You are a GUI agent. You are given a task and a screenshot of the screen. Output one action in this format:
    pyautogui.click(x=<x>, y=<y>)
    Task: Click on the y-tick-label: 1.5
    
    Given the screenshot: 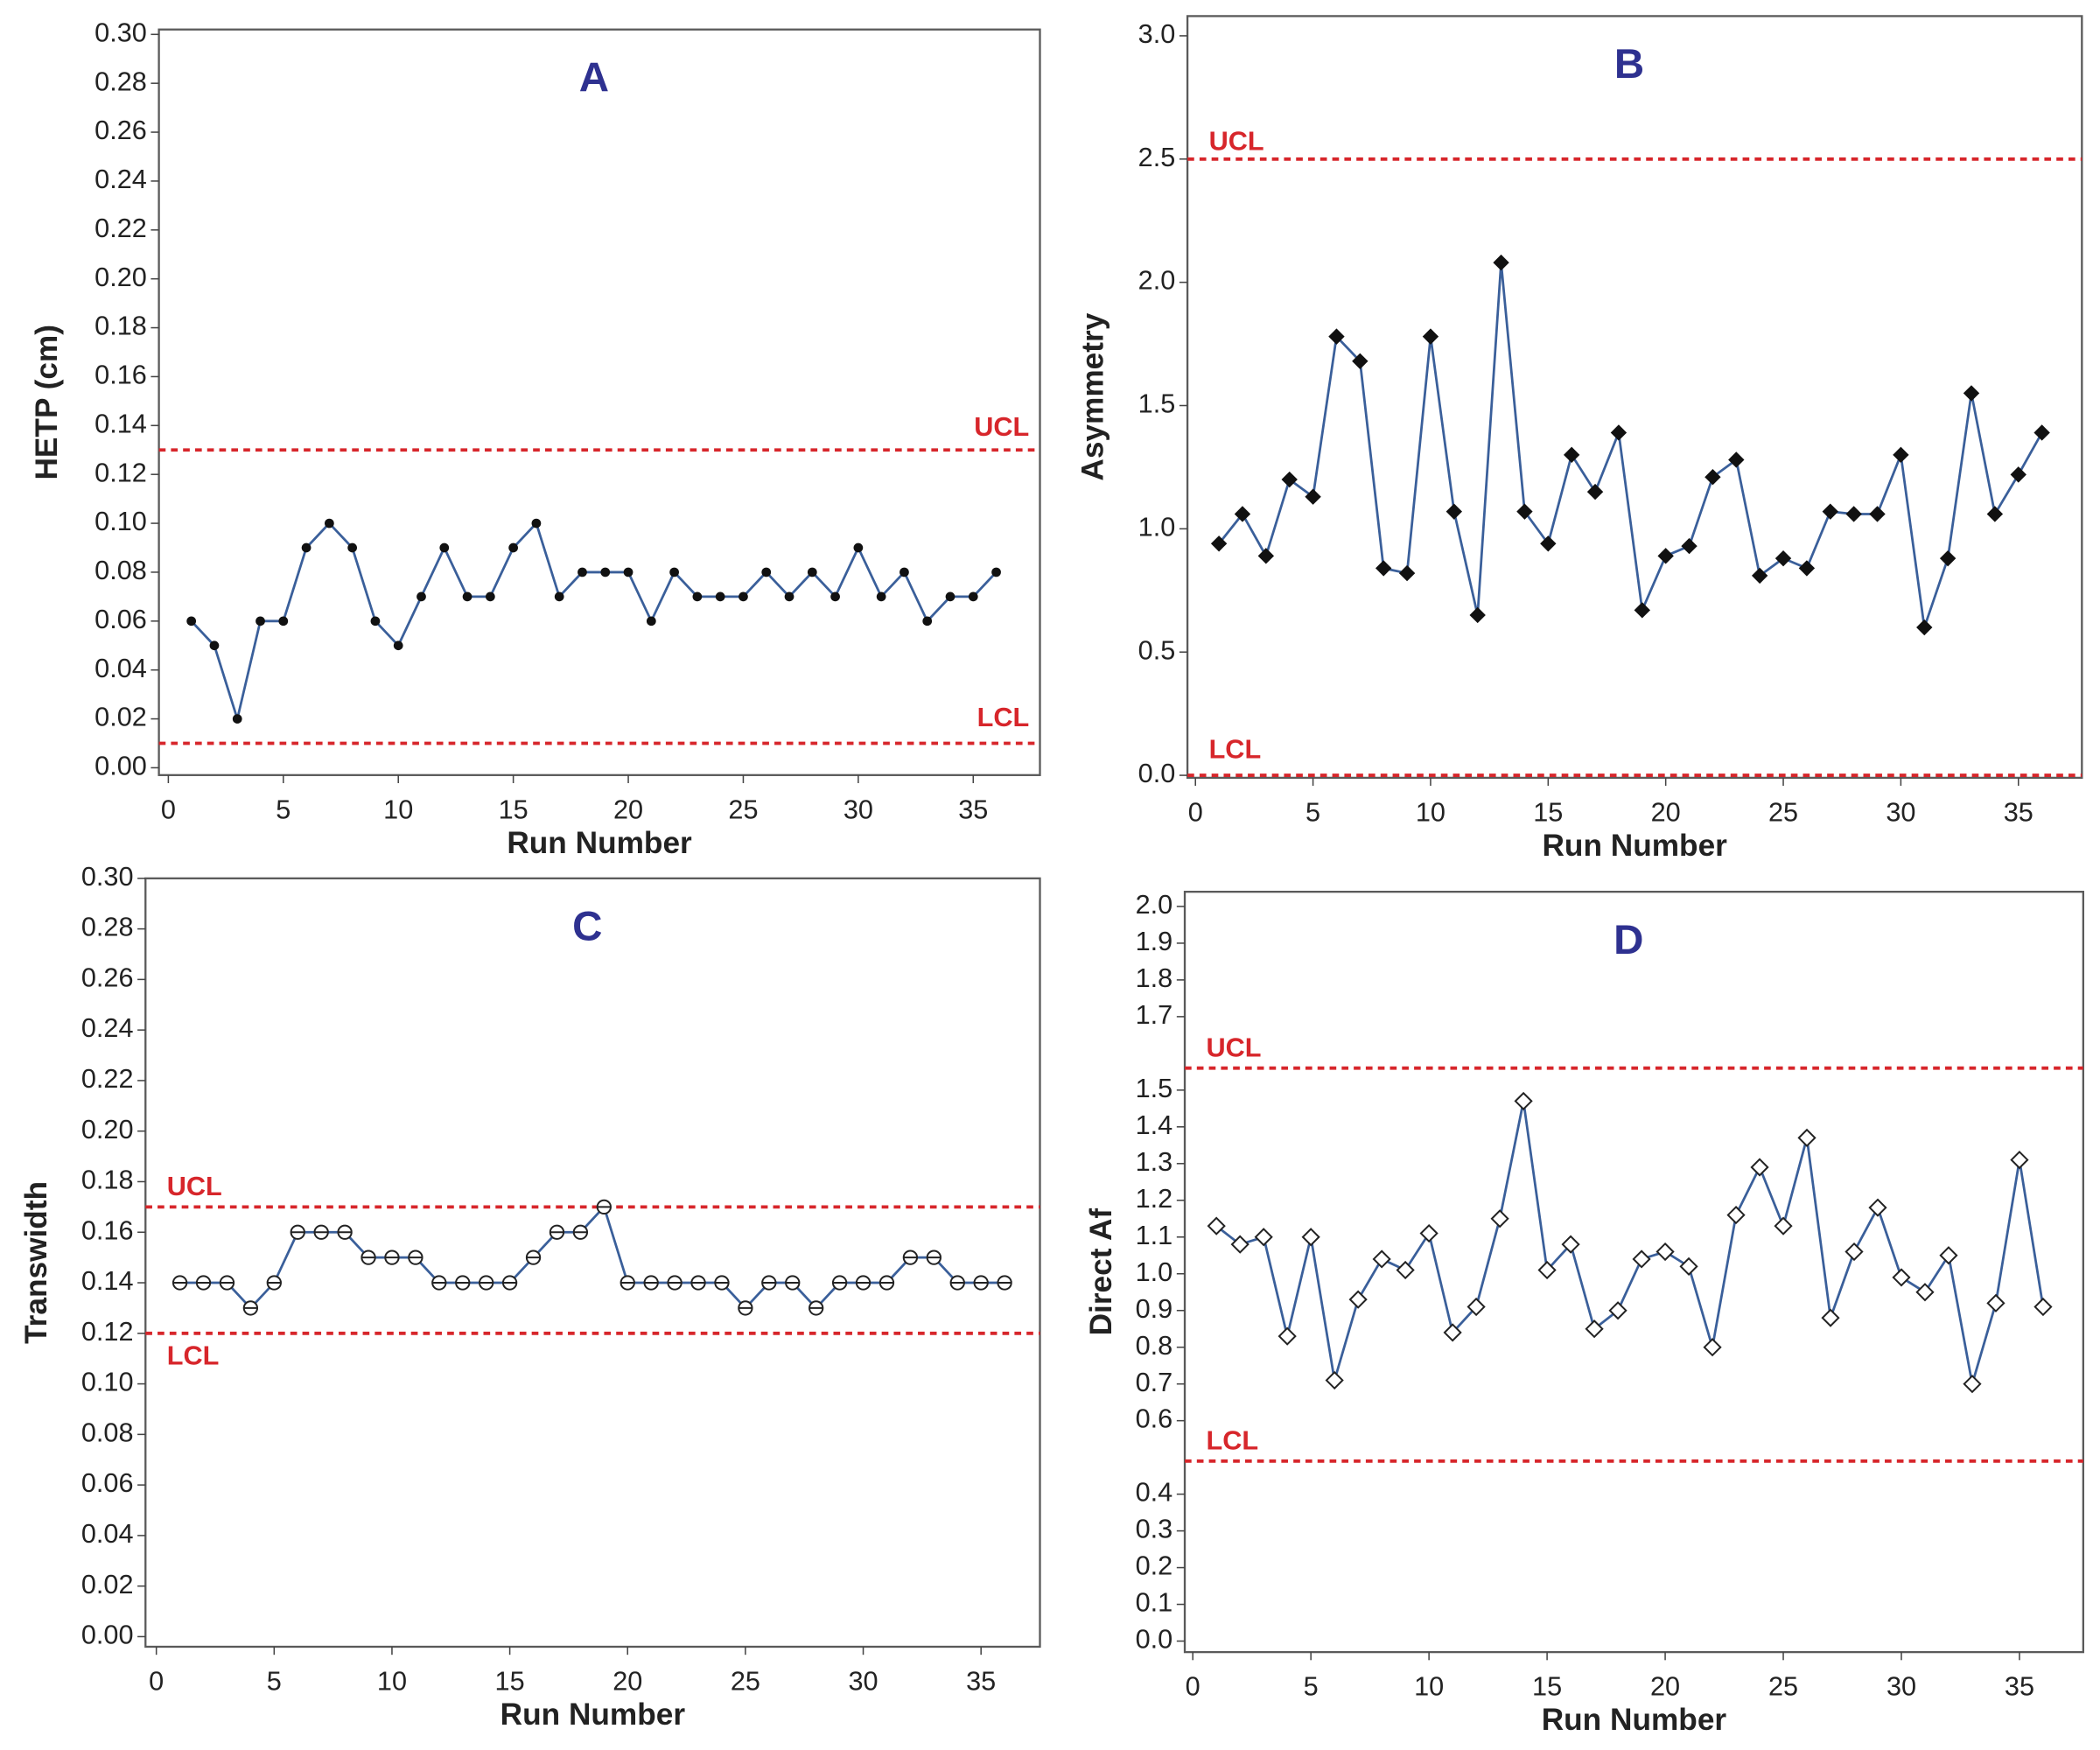 What is the action you would take?
    pyautogui.click(x=1157, y=404)
    